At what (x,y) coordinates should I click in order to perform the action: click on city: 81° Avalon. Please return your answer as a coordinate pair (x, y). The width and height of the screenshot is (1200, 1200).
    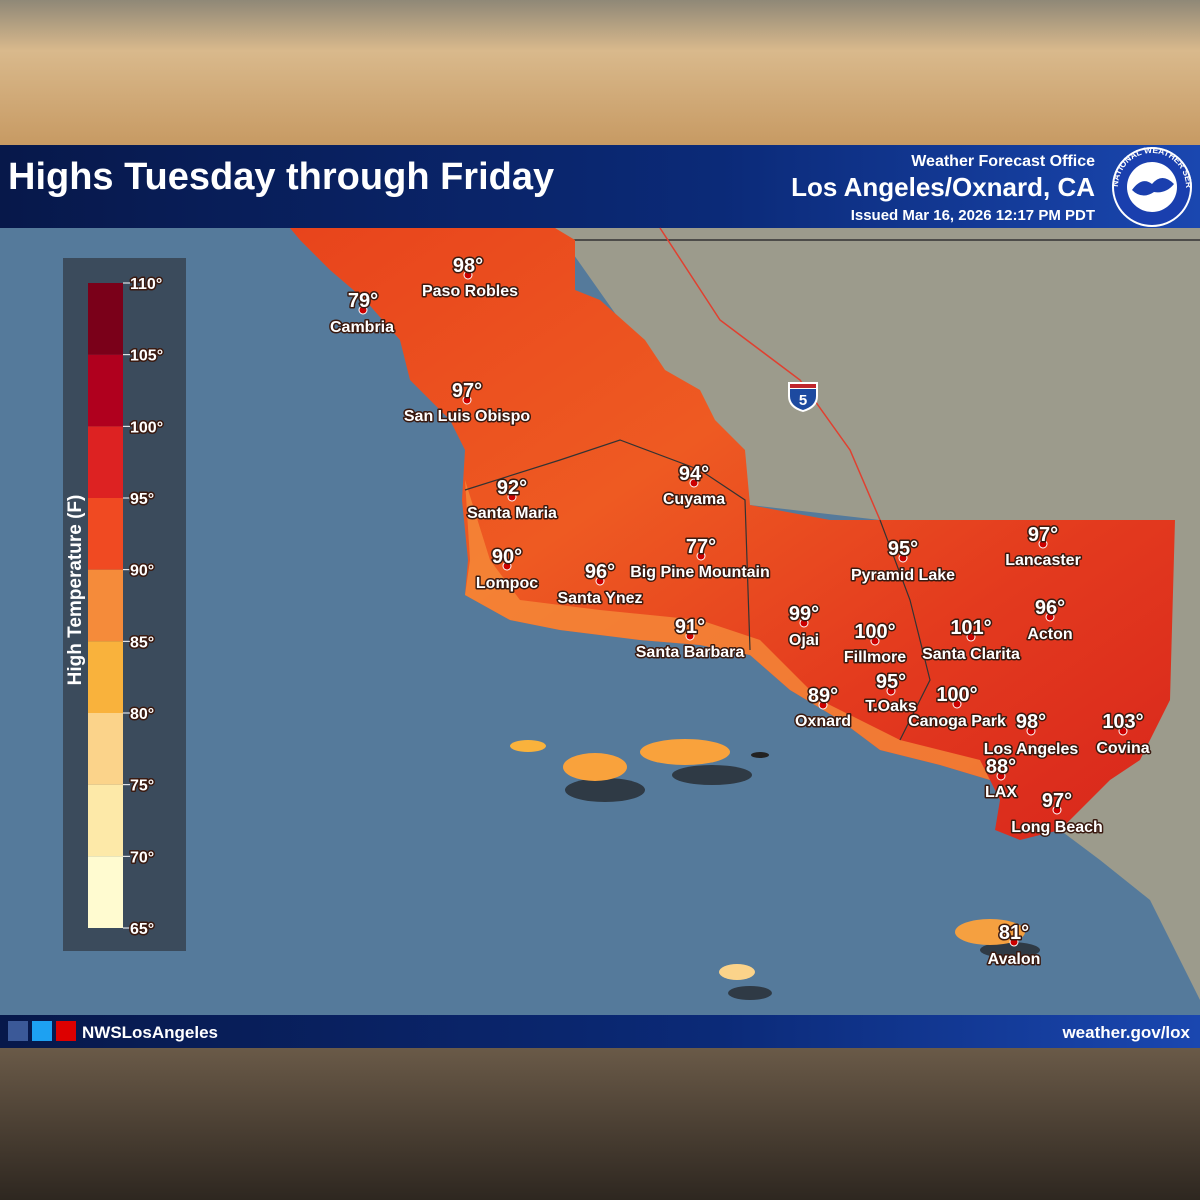
    Looking at the image, I should click on (1014, 945).